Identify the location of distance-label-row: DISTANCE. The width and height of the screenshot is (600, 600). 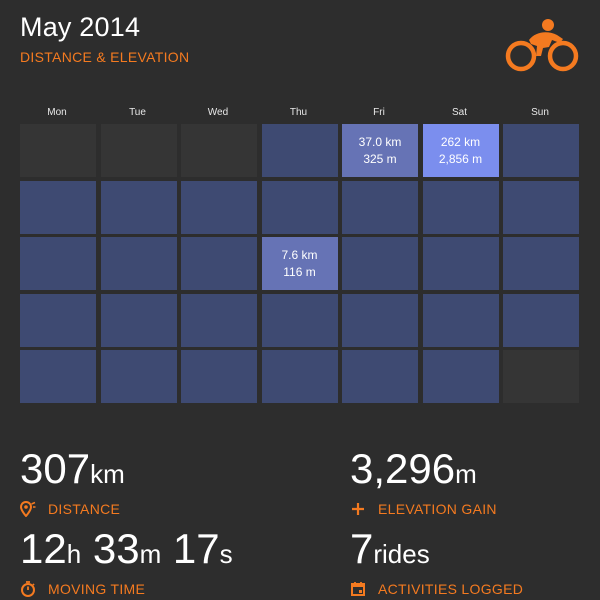
(72, 509).